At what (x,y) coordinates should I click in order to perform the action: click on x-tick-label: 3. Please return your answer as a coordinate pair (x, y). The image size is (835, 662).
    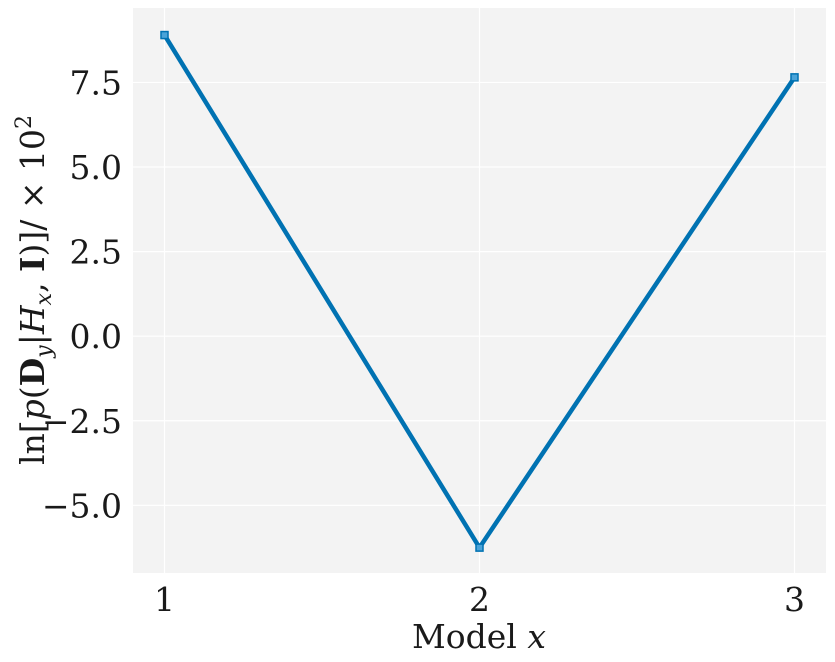
    Looking at the image, I should click on (794, 599).